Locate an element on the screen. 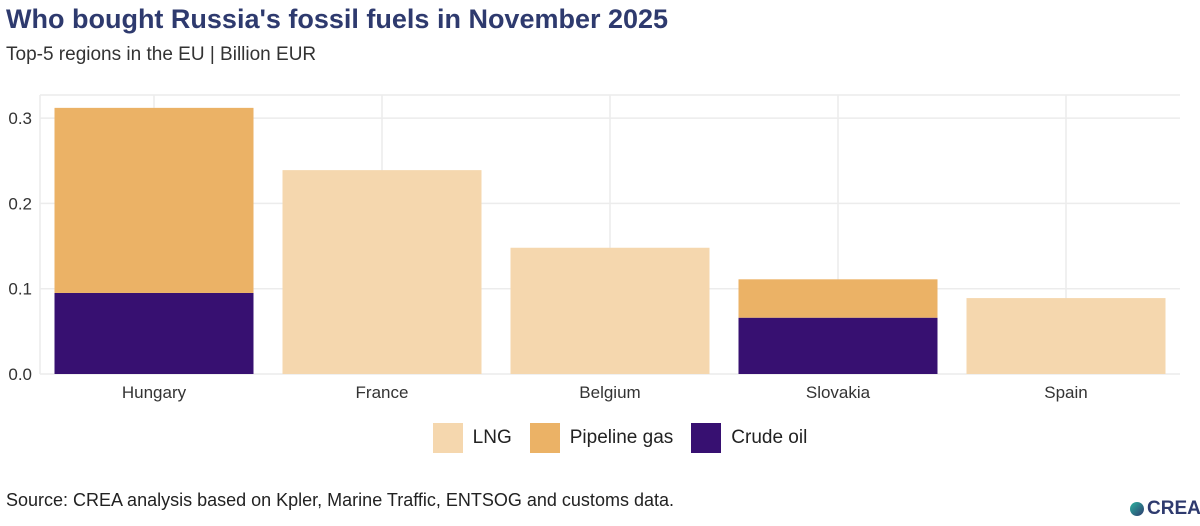  bar-crude-oil-slovakia is located at coordinates (838, 345).